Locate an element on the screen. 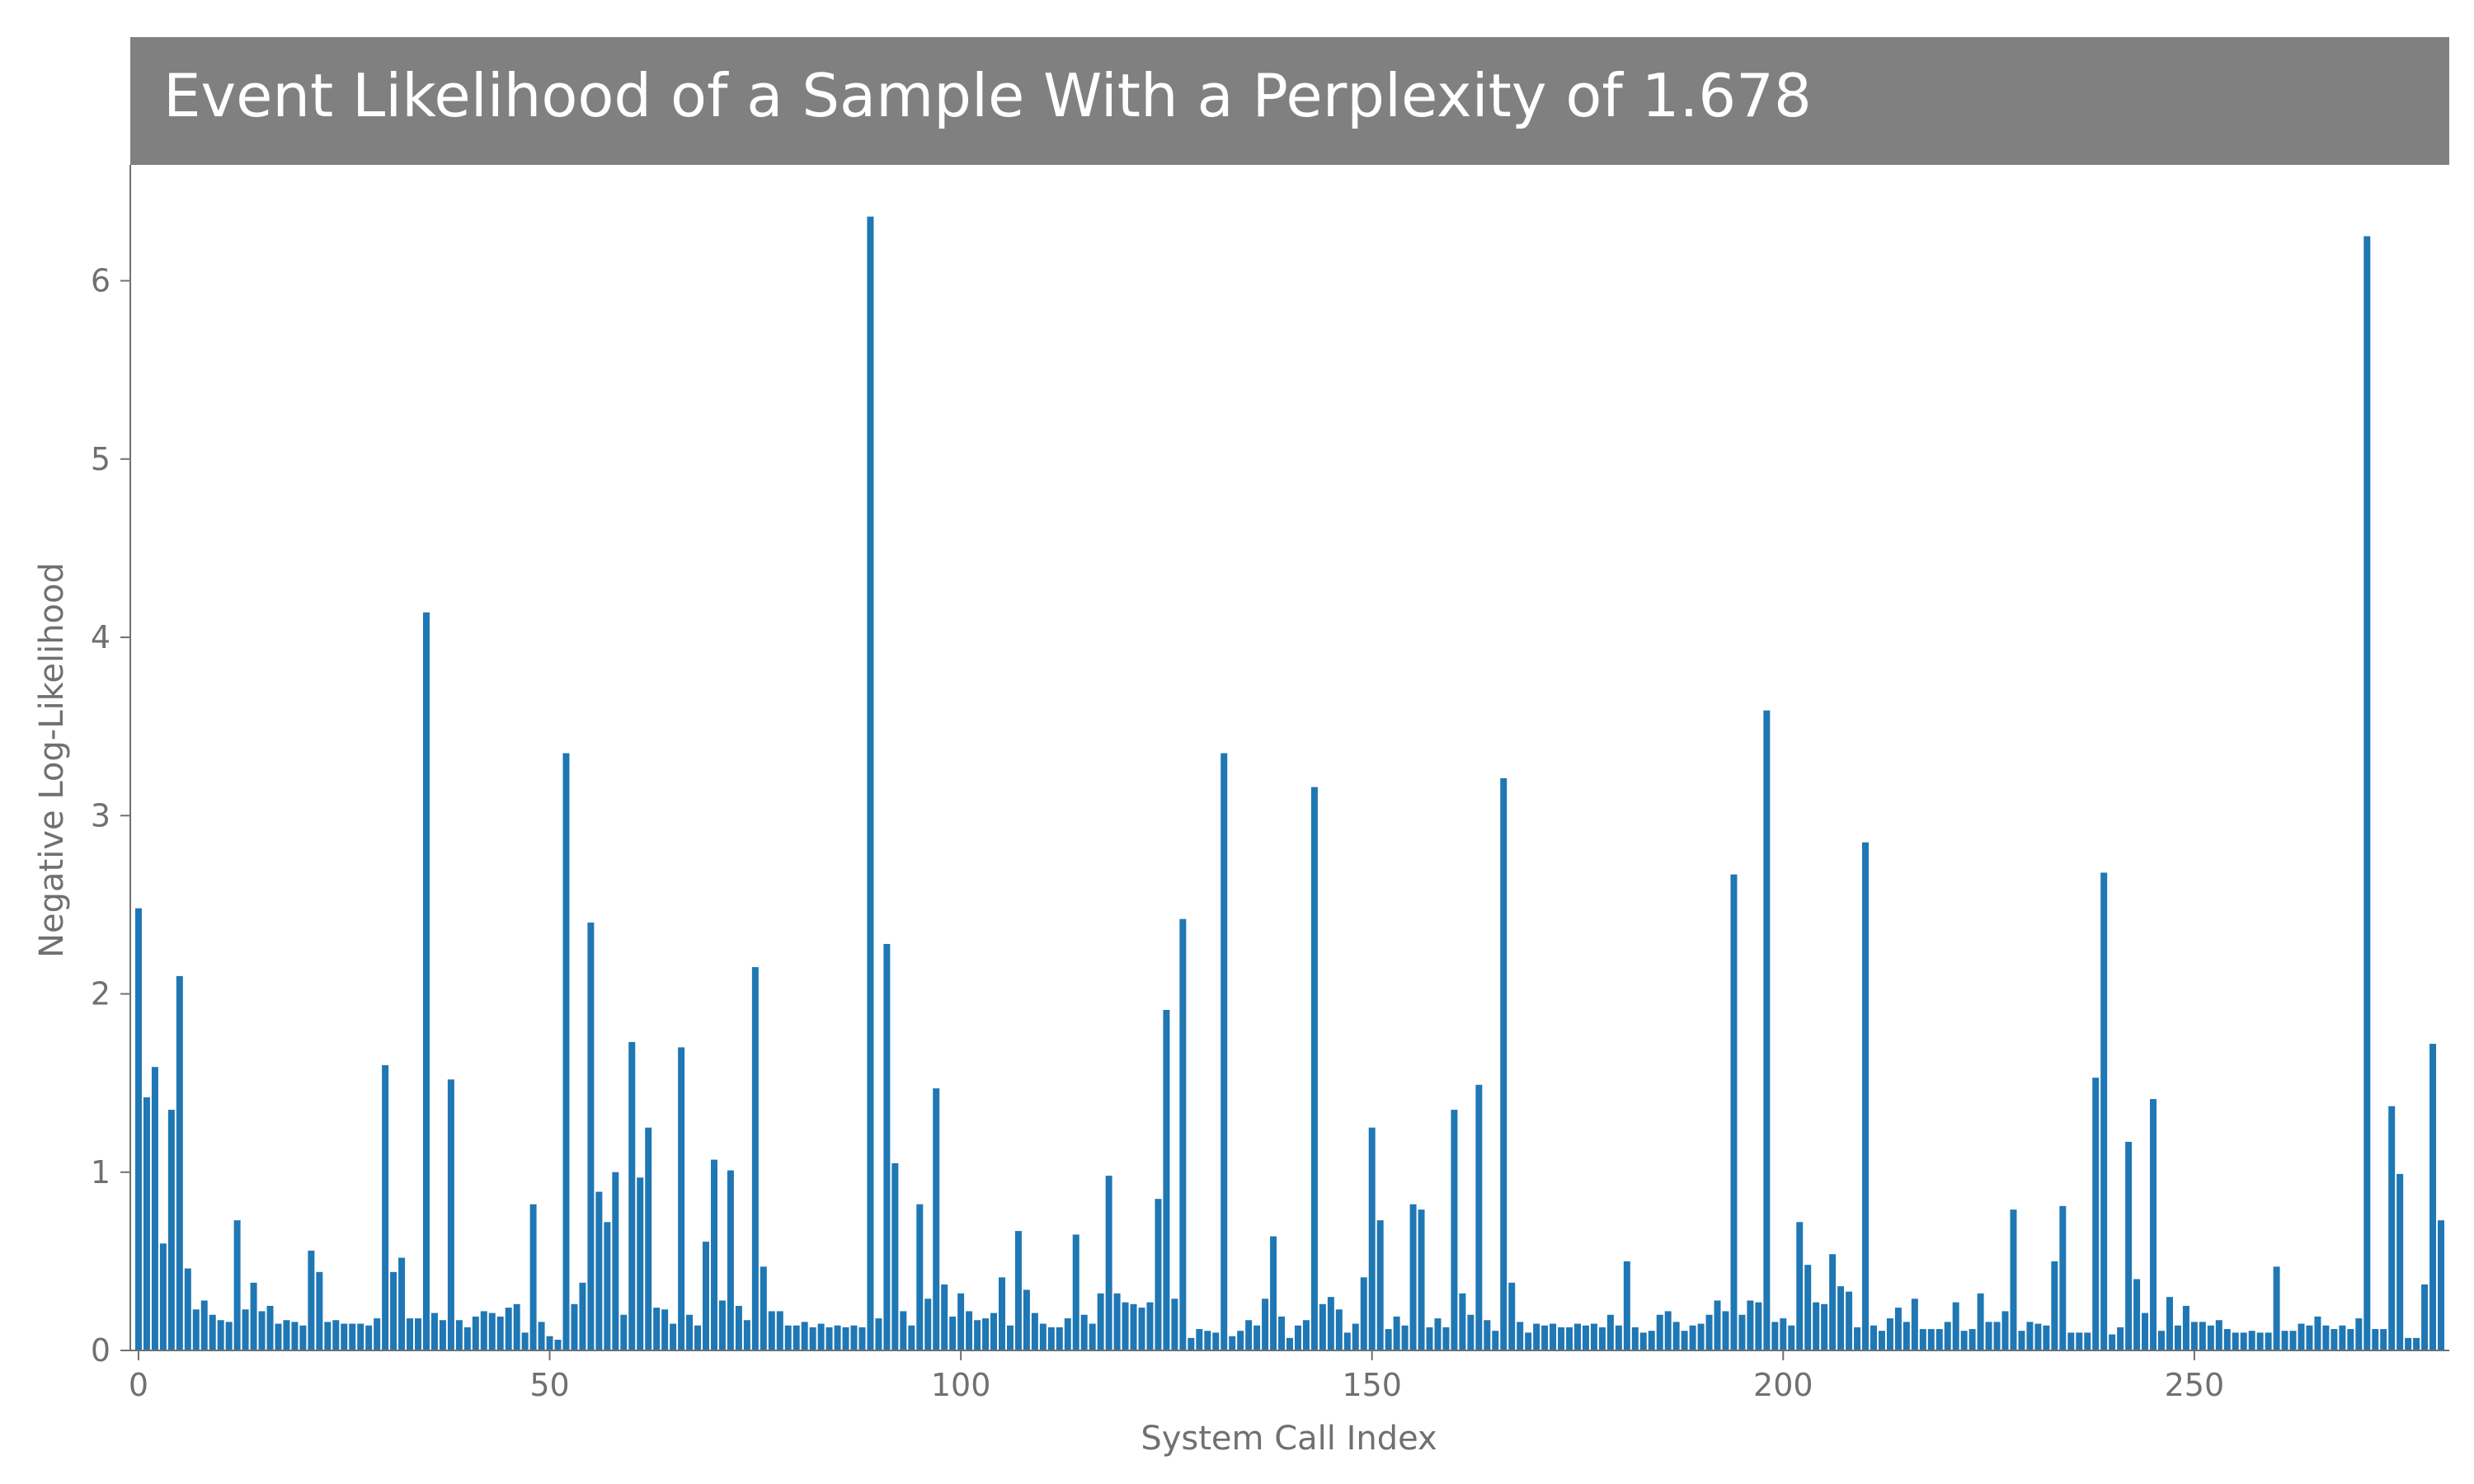  y-ticks-group: 0 1 2 3 4 5 6 is located at coordinates (110, 816).